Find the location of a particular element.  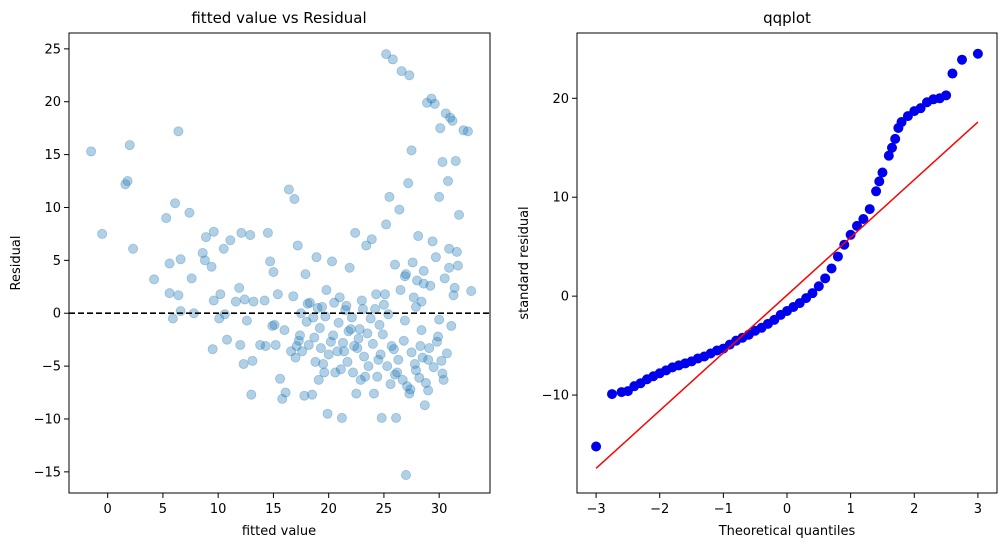

y-tick-label: 0 is located at coordinates (57, 314).